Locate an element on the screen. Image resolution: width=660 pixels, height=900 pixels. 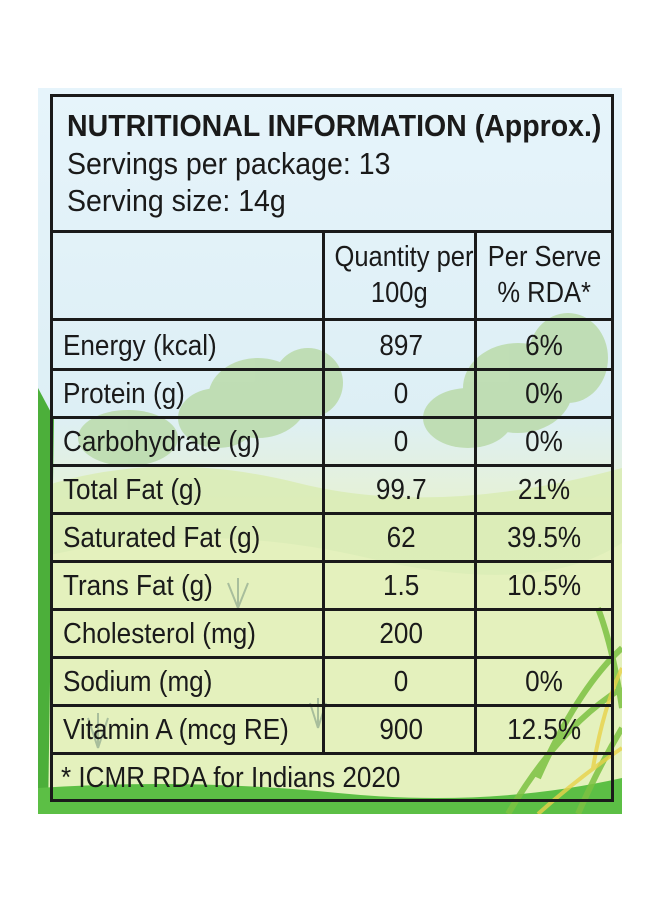
quantity-header-line1: Quantity per is located at coordinates (404, 257).